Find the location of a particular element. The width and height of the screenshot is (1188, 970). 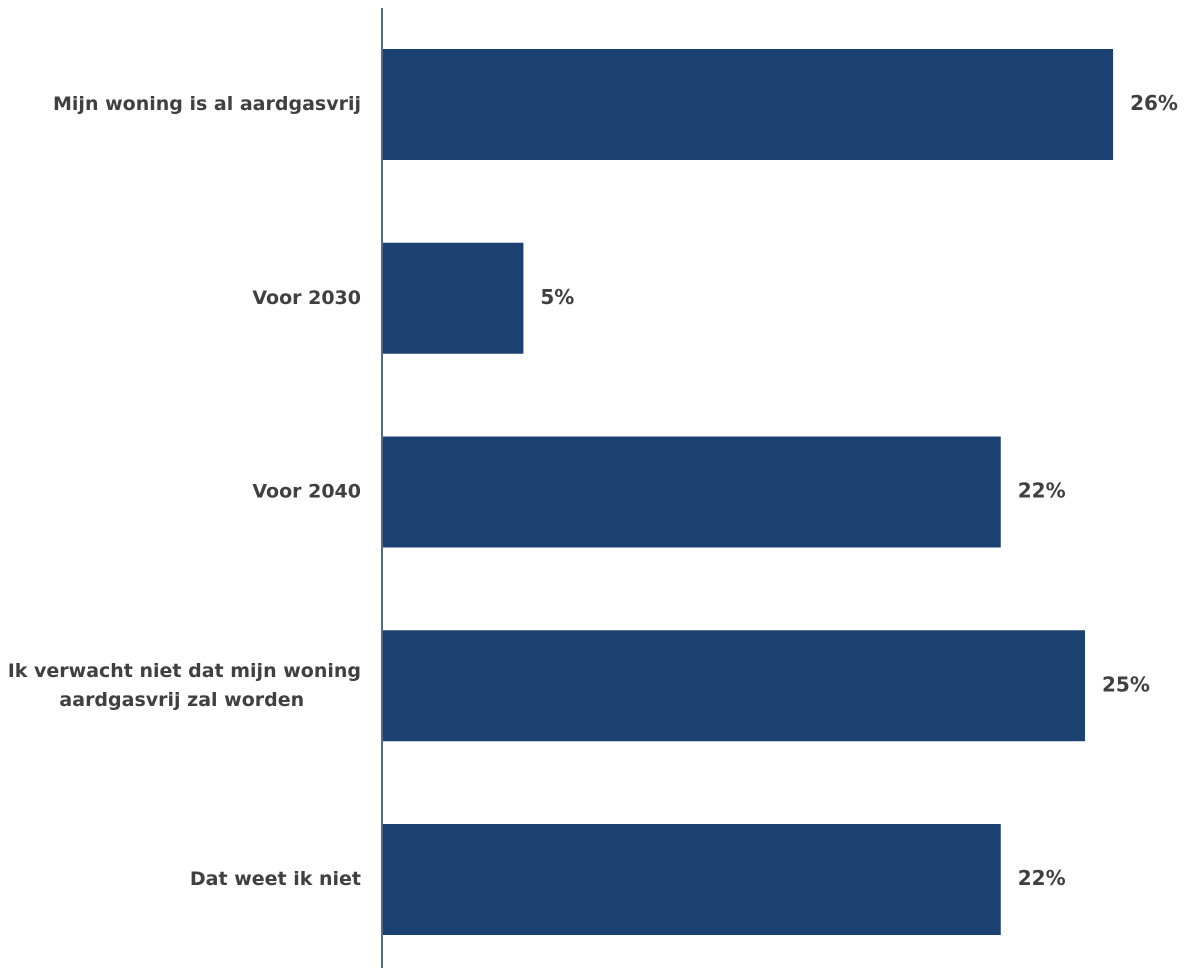

category-label-2: Voor 2040 is located at coordinates (306, 492).